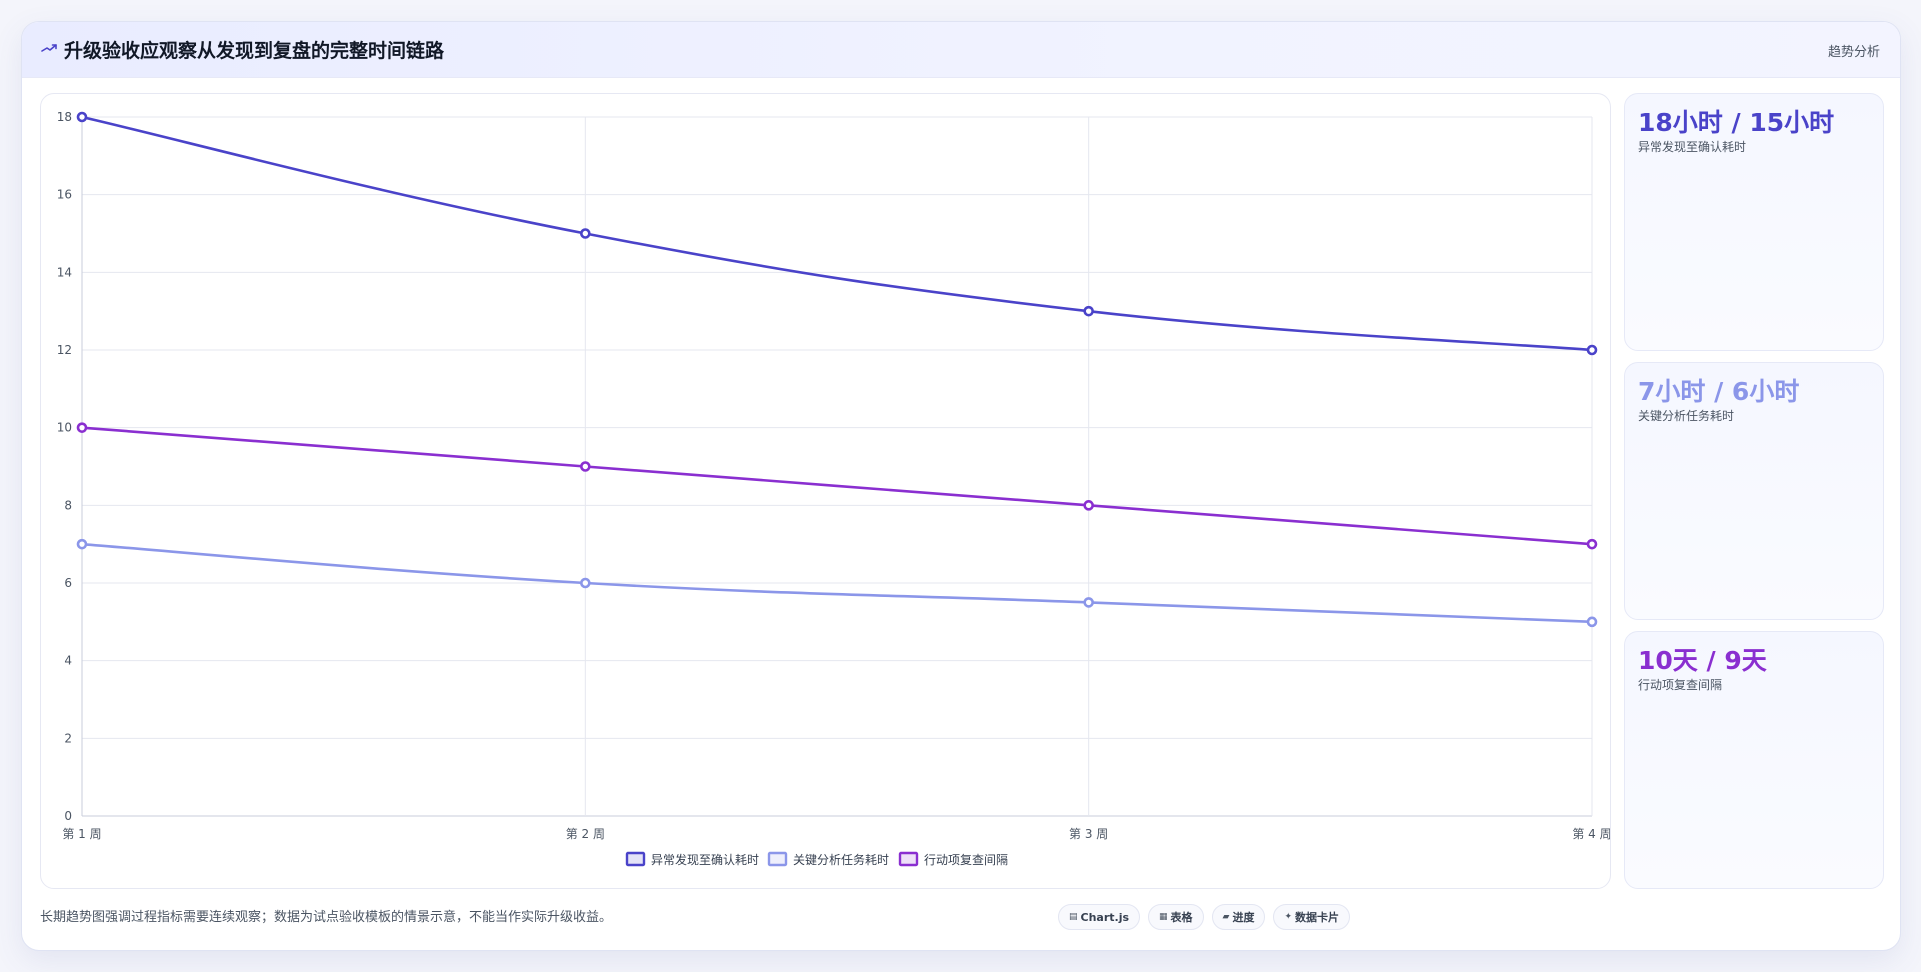 This screenshot has width=1921, height=972. Describe the element at coordinates (1702, 660) in the screenshot. I see `metric-value: 10天 / 9天` at that location.